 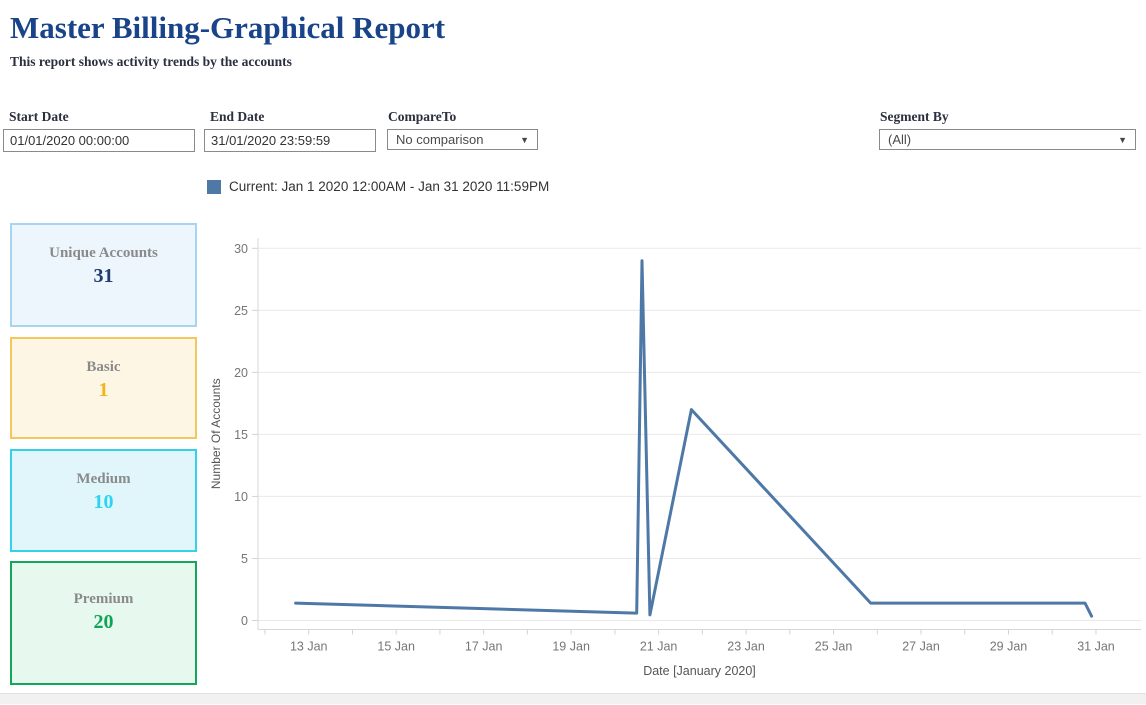 I want to click on segment-by-selected-value: (All), so click(x=900, y=139).